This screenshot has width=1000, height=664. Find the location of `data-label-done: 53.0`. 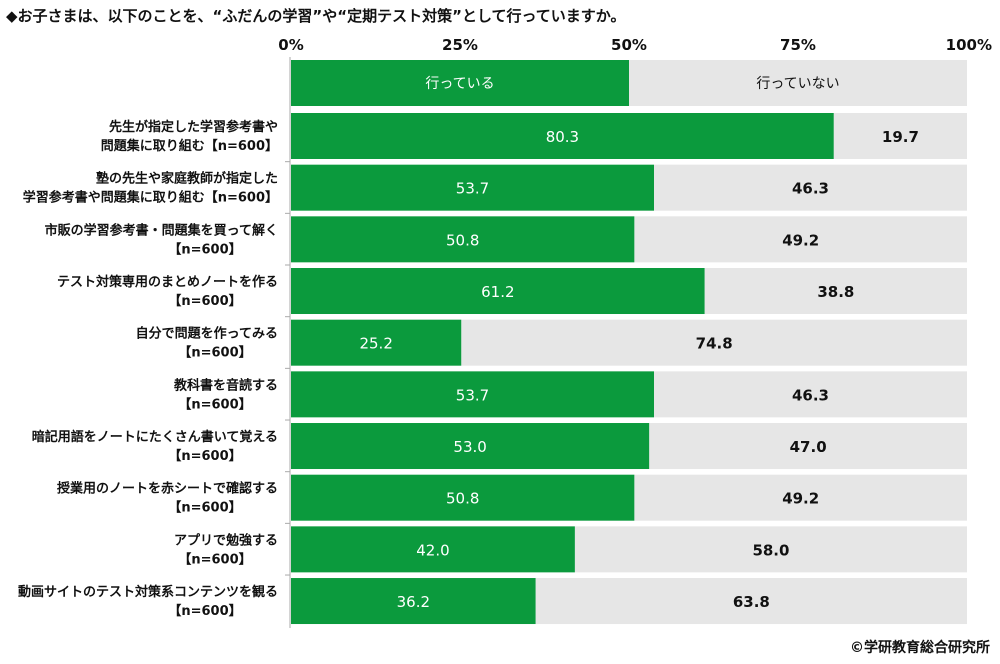

data-label-done: 53.0 is located at coordinates (469, 447).